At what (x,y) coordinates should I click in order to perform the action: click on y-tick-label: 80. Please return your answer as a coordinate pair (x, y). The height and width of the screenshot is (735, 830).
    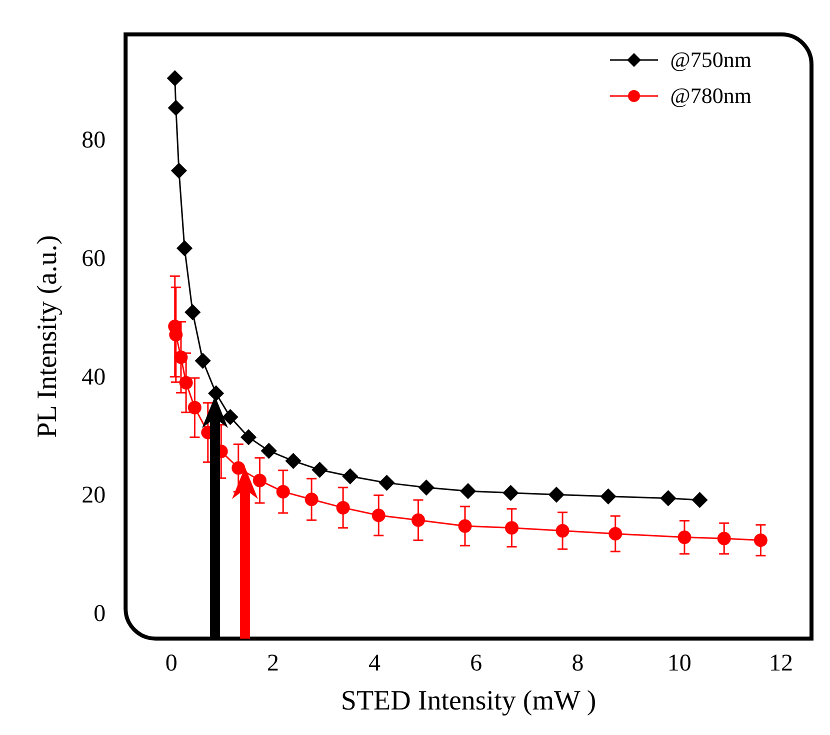
    Looking at the image, I should click on (94, 140).